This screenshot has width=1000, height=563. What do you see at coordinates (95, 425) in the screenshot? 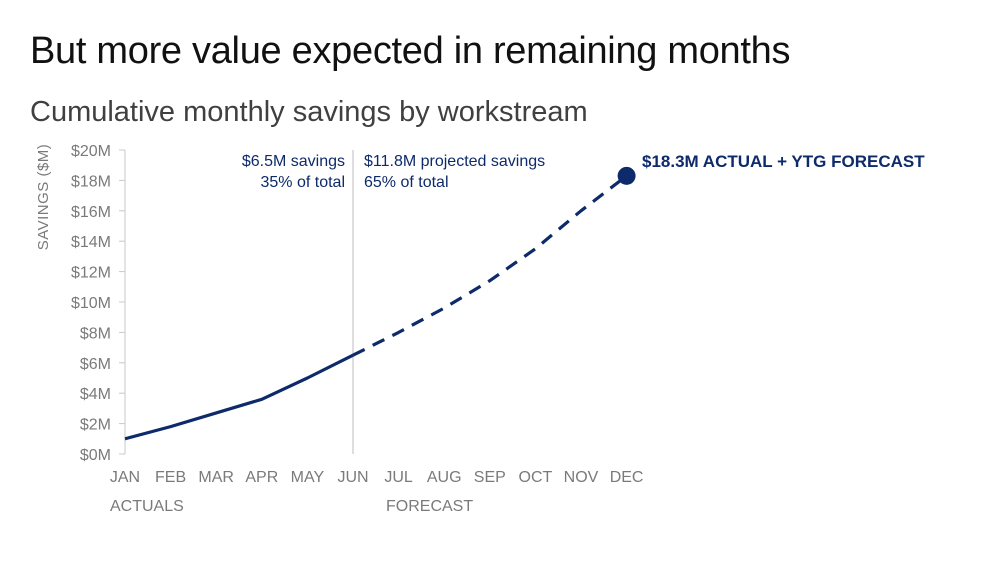
I see `y-tick-label: $2M` at bounding box center [95, 425].